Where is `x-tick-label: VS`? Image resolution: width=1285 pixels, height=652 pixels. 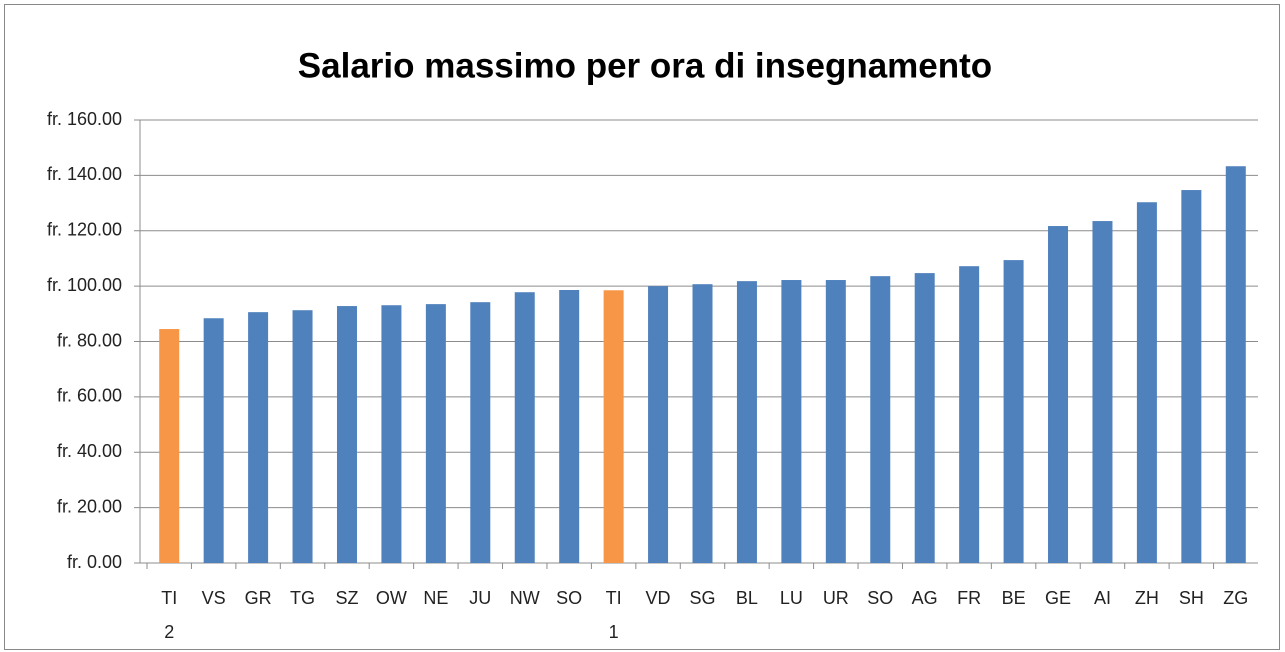
x-tick-label: VS is located at coordinates (213, 598).